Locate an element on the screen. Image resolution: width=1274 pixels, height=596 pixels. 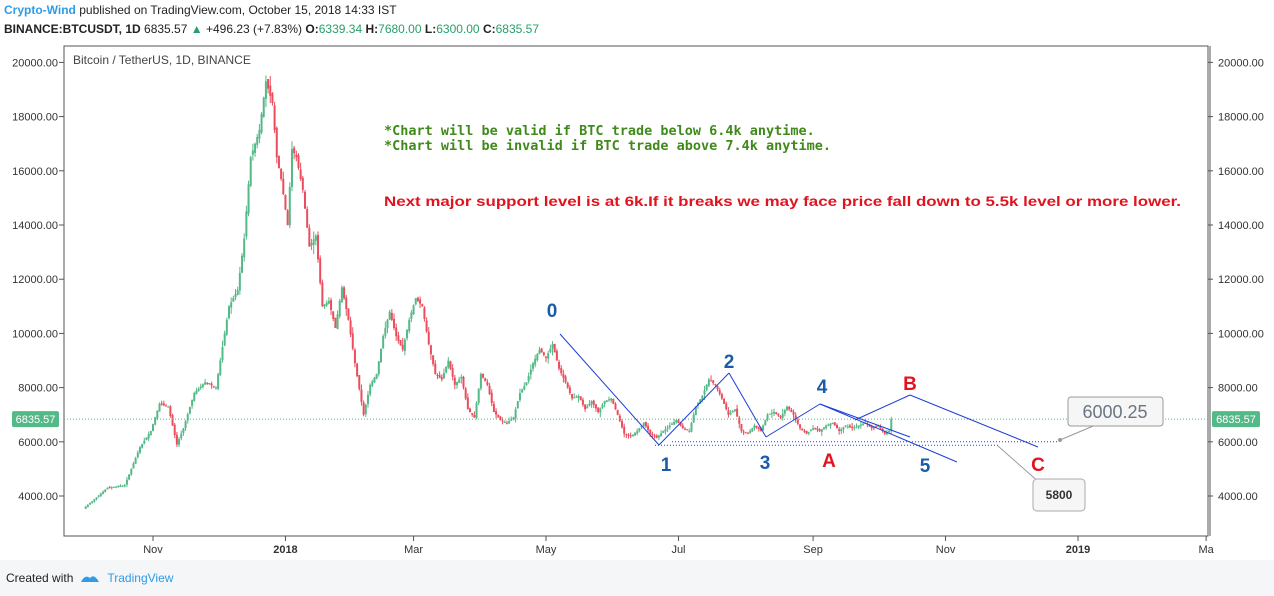
callout-6000-box is located at coordinates (1115, 411).